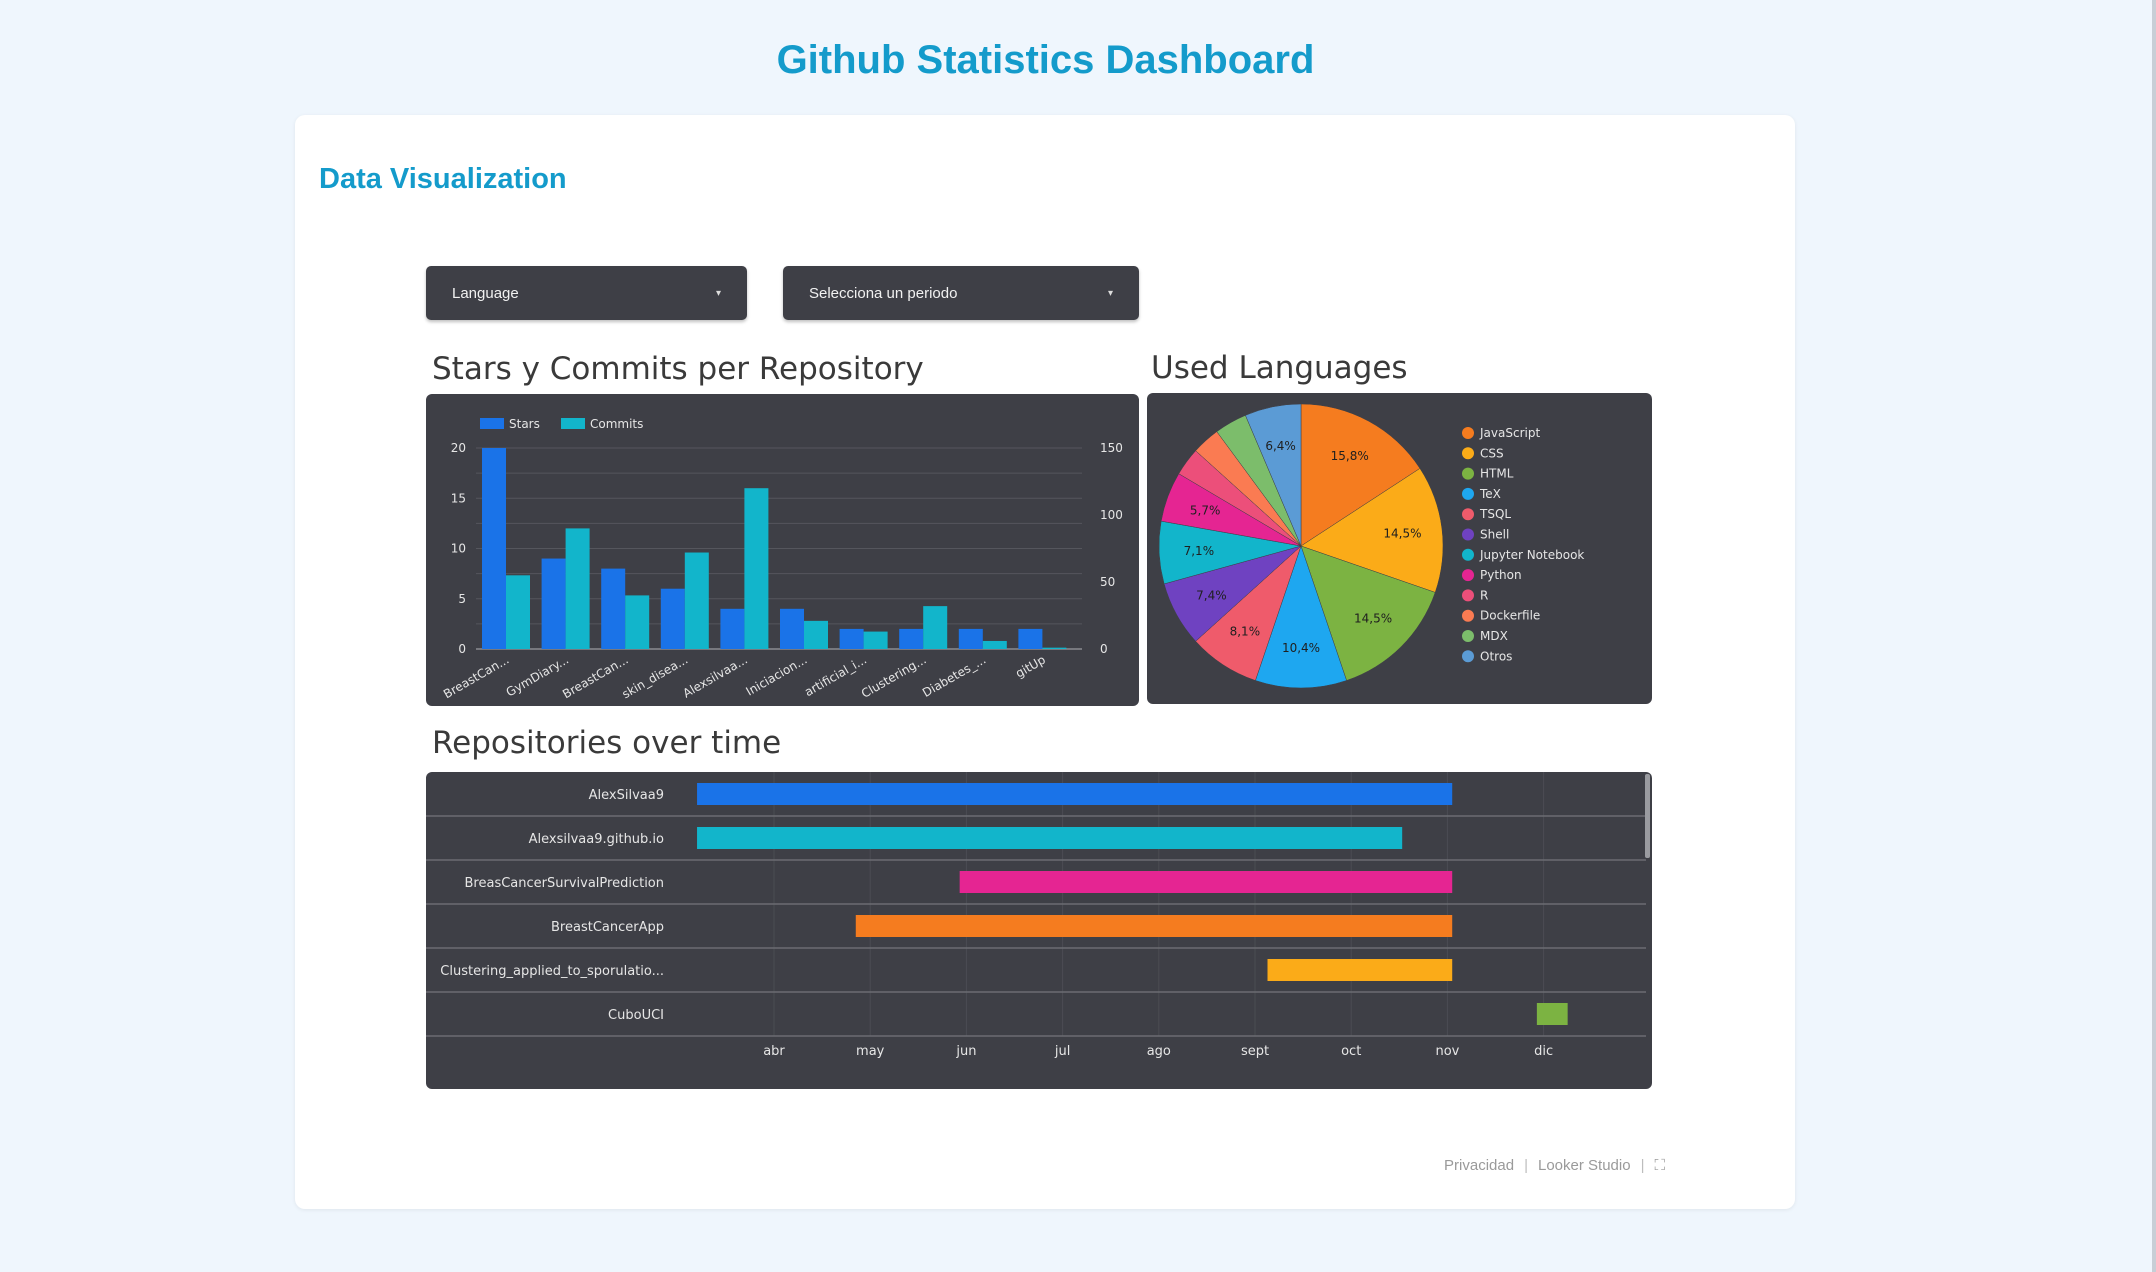  Describe the element at coordinates (2154, 636) in the screenshot. I see `page-scrollbar` at that location.